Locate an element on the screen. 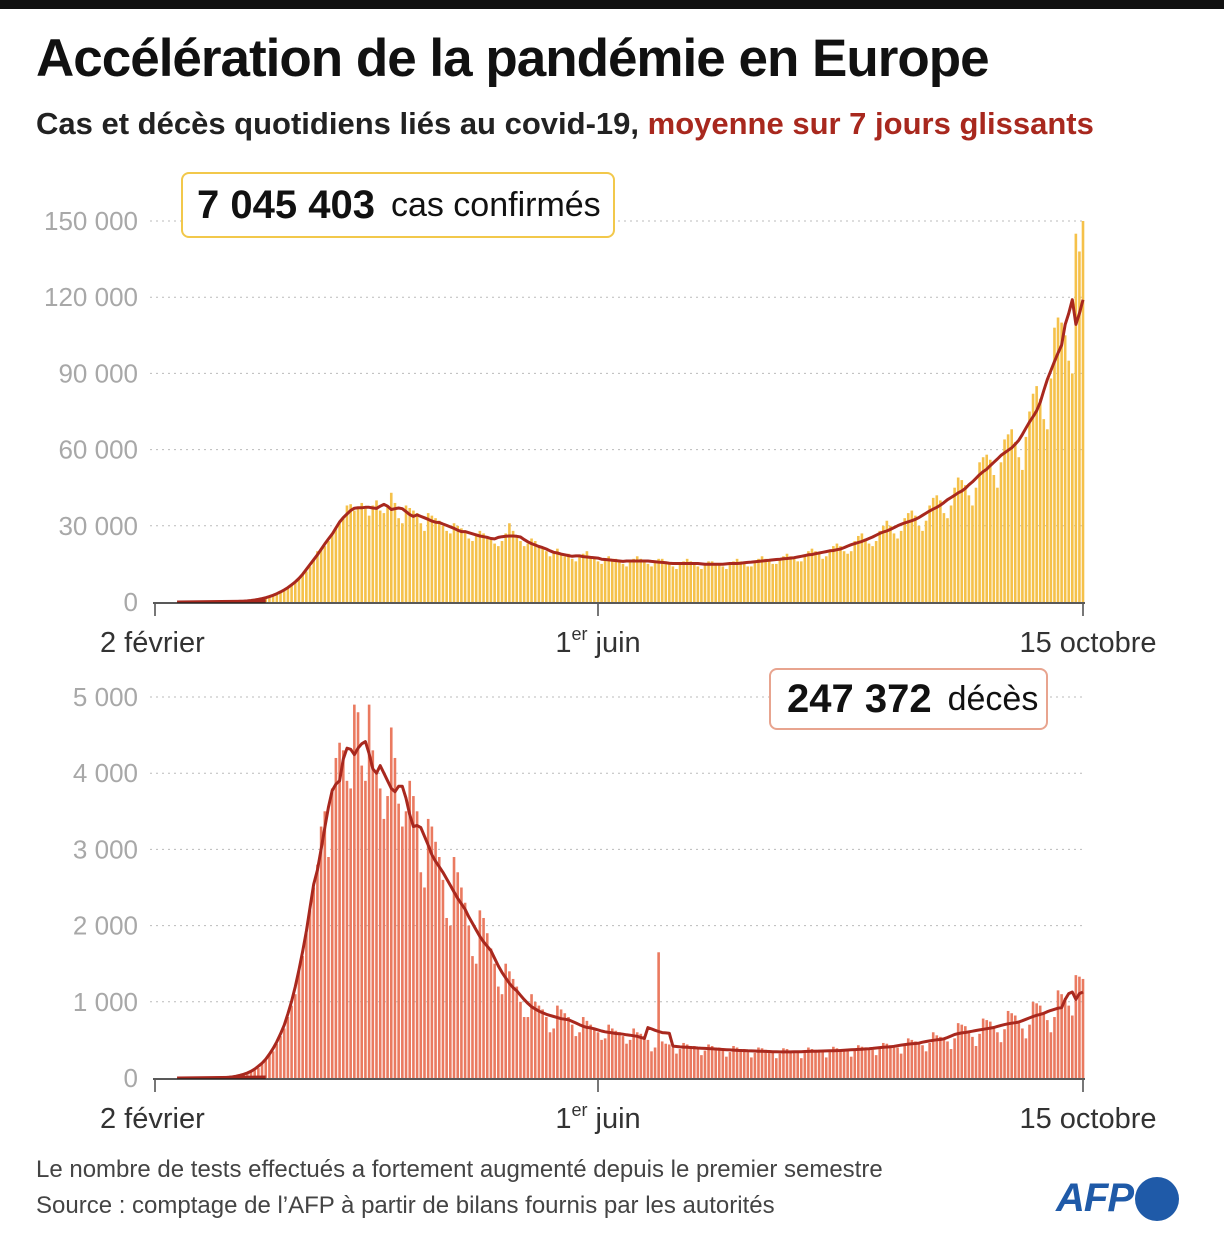 The width and height of the screenshot is (1224, 1243). deaths-y-tick-label: 2 000 is located at coordinates (105, 926).